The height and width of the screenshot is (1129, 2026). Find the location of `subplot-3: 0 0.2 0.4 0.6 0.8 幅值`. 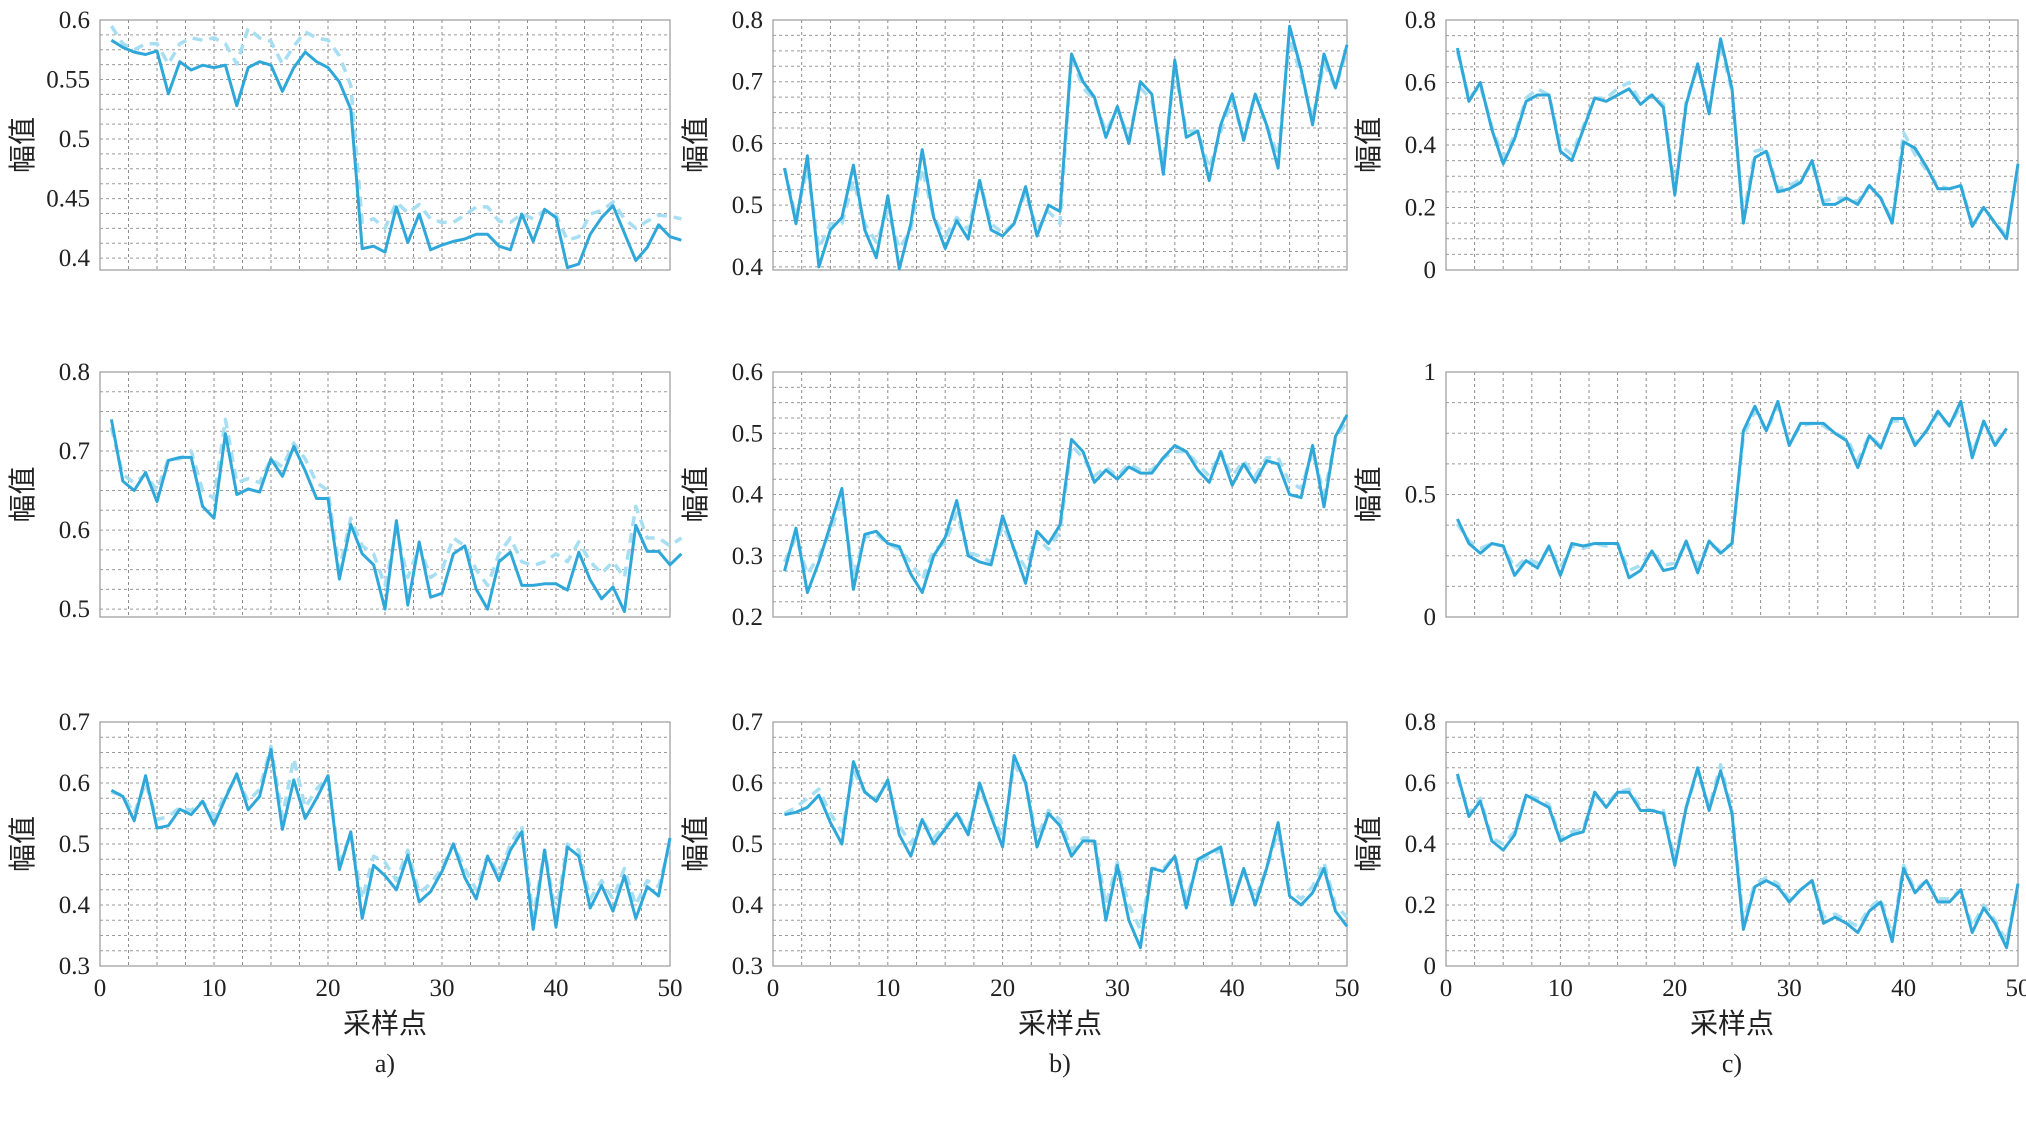

subplot-3: 0 0.2 0.4 0.6 0.8 幅值 is located at coordinates (1686, 145).